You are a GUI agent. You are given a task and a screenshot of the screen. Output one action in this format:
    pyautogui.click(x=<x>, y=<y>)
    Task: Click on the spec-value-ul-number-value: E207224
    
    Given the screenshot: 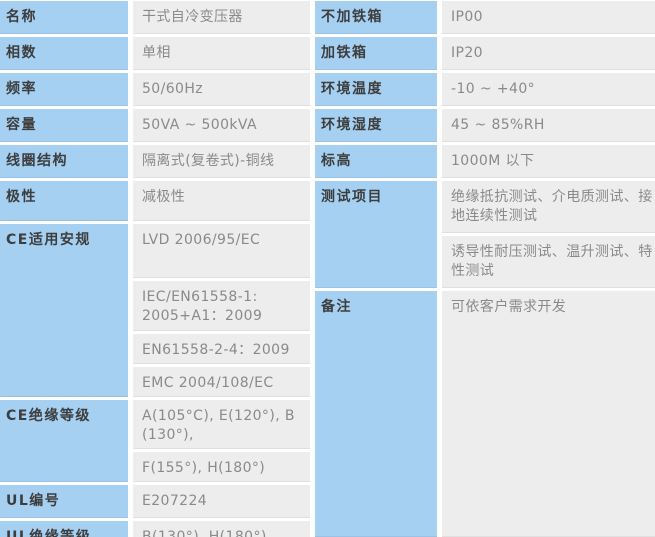 What is the action you would take?
    pyautogui.click(x=221, y=501)
    